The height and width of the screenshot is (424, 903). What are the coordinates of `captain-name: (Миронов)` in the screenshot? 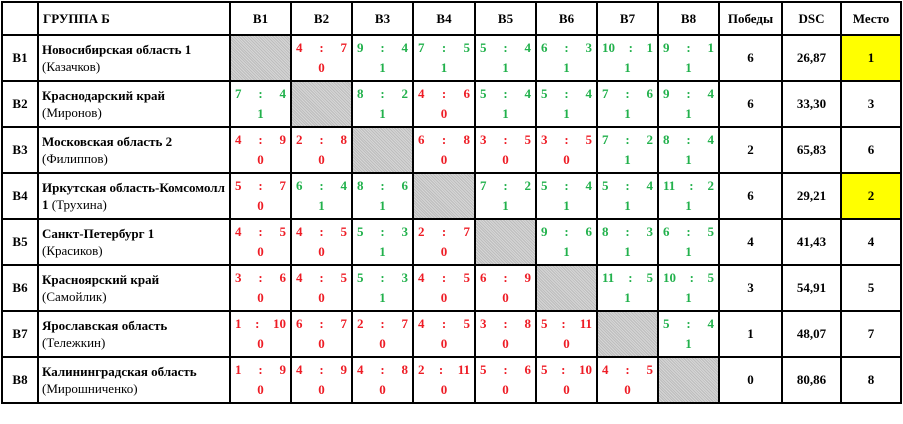 It's located at (72, 112).